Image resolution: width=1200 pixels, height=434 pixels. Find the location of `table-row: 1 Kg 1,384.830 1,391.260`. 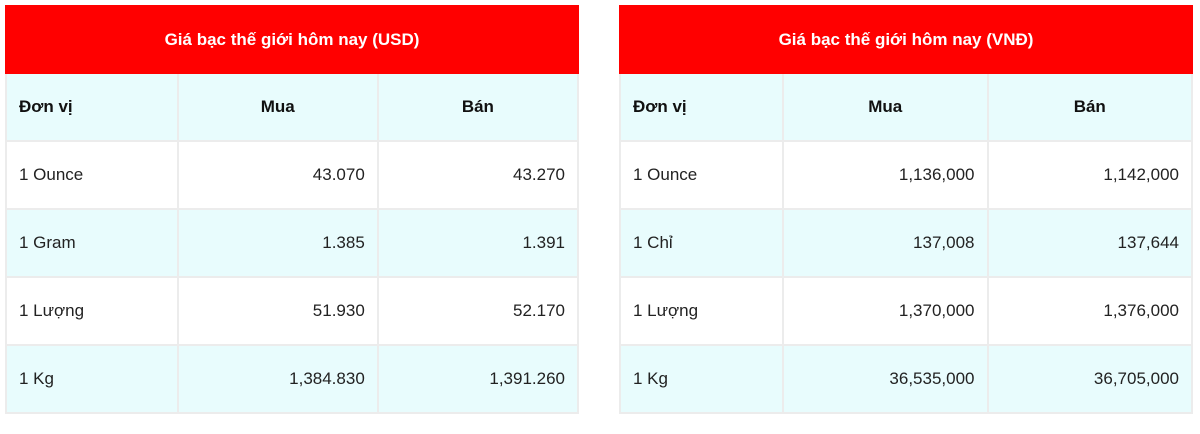

table-row: 1 Kg 1,384.830 1,391.260 is located at coordinates (292, 379).